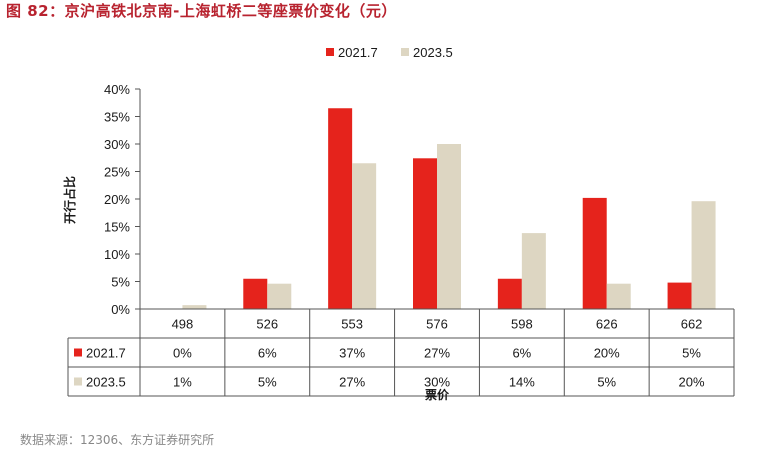 Image resolution: width=780 pixels, height=450 pixels. What do you see at coordinates (437, 395) in the screenshot?
I see `x-axis-label: 票价` at bounding box center [437, 395].